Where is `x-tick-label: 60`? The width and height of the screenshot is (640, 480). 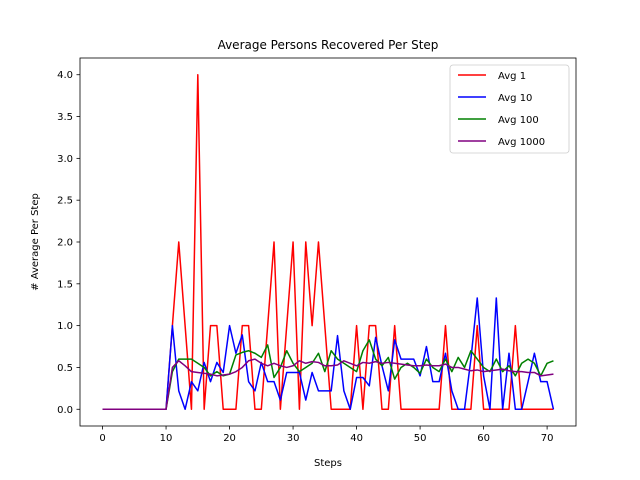 x-tick-label: 60 is located at coordinates (483, 438).